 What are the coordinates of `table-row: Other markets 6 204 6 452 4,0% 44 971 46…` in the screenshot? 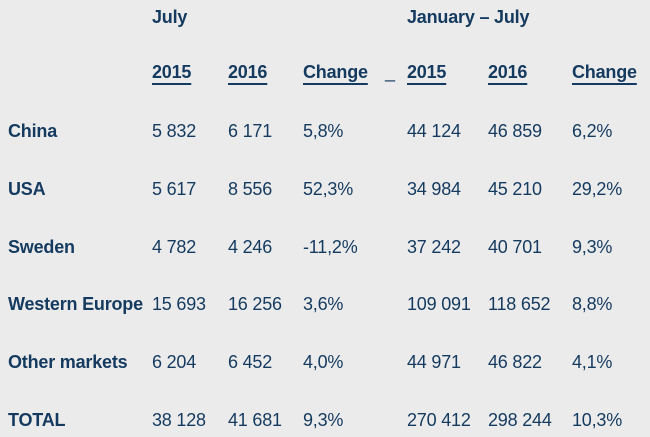 It's located at (325, 363).